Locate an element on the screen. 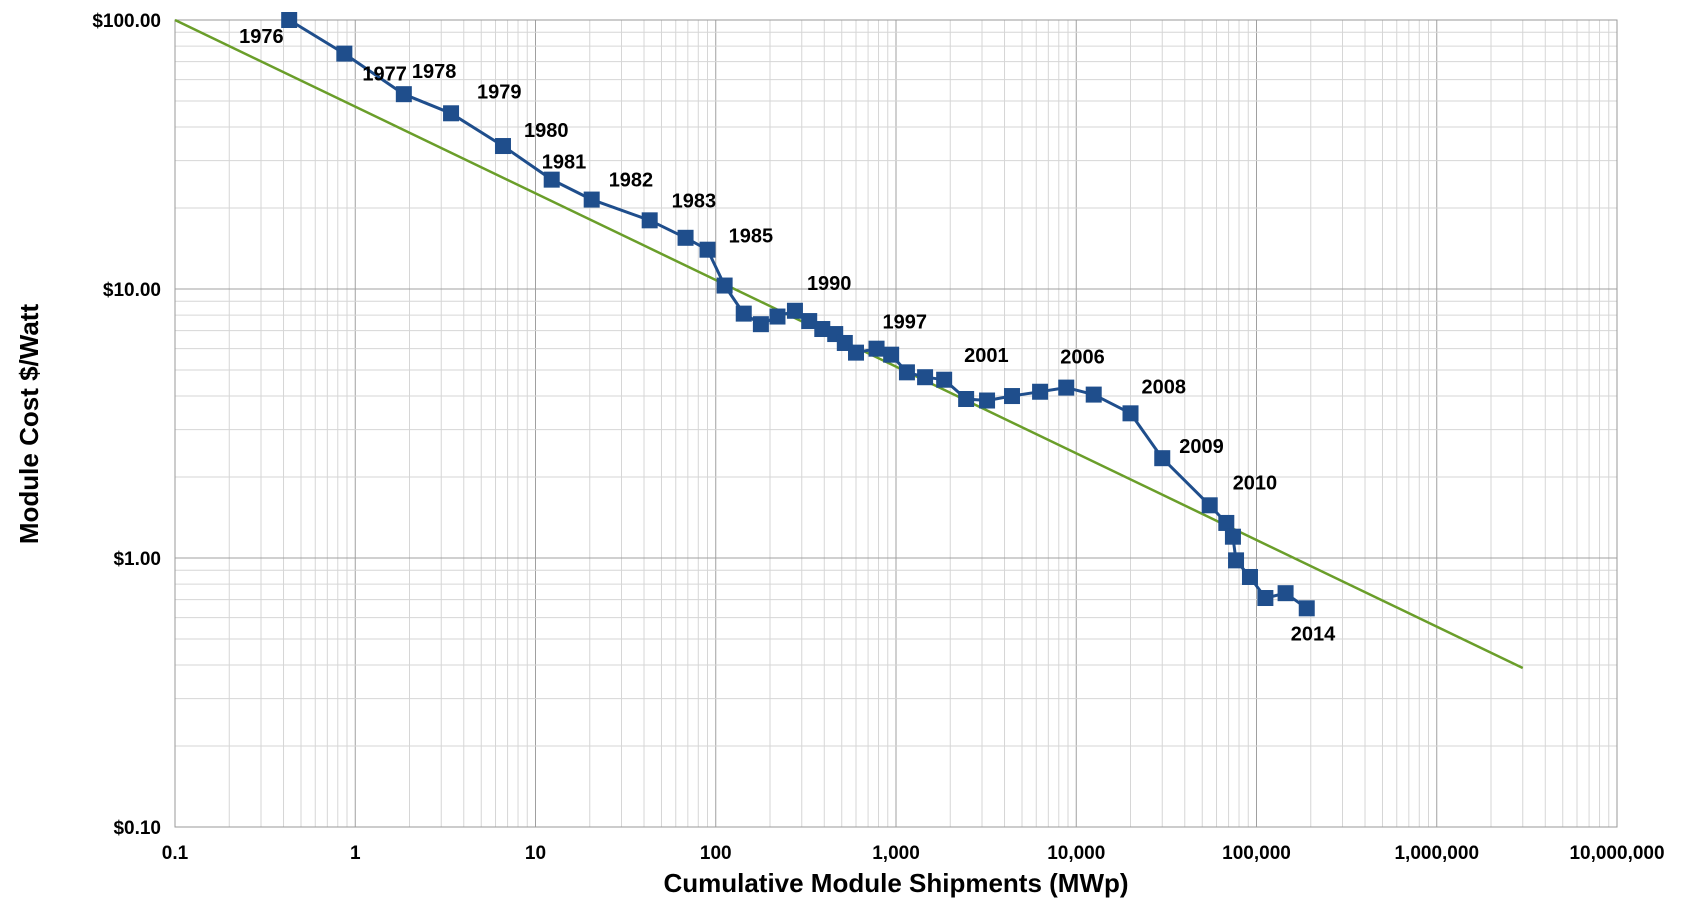  data-point-label: 2006 is located at coordinates (1082, 358).